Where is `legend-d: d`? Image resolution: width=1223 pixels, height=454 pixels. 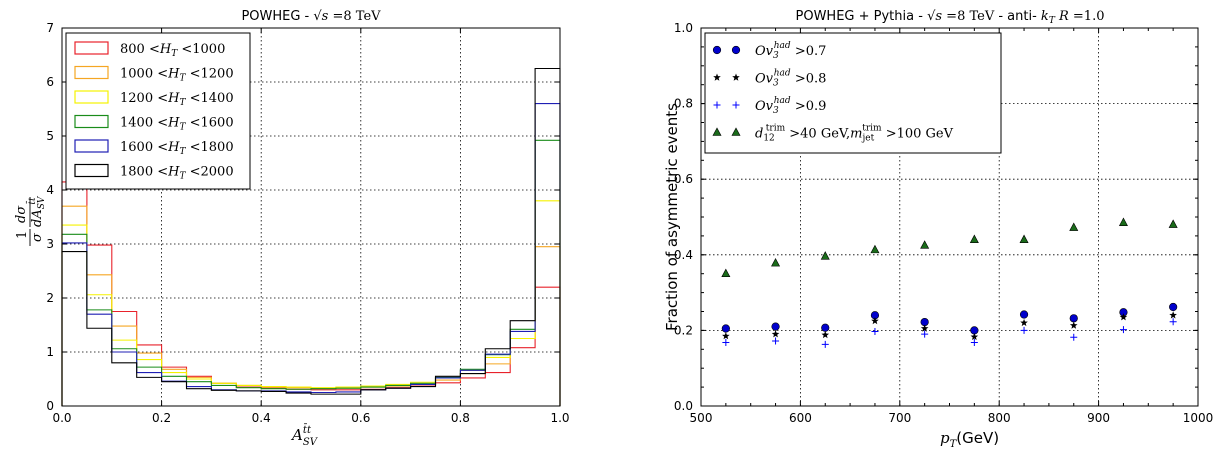
legend-d: d is located at coordinates (759, 134).